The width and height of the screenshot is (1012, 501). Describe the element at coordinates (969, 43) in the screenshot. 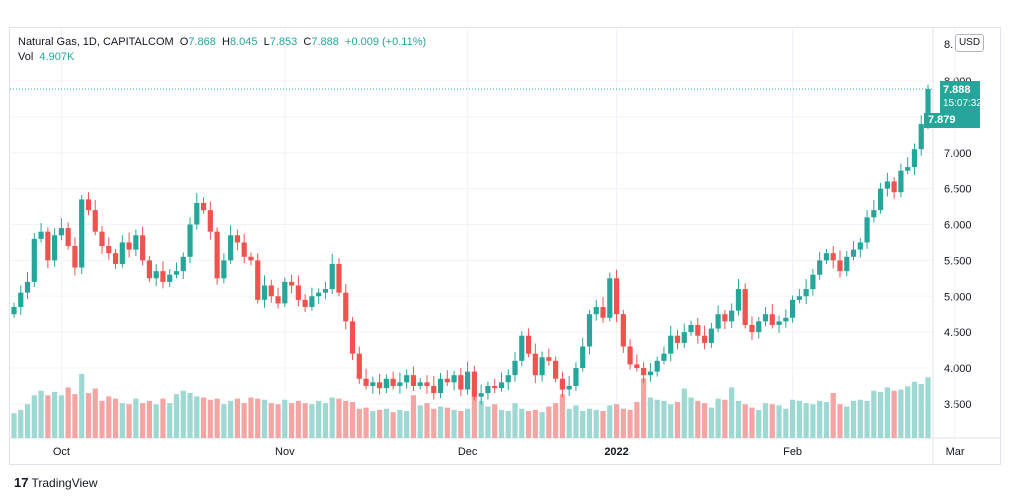

I see `currency-button: USD` at that location.